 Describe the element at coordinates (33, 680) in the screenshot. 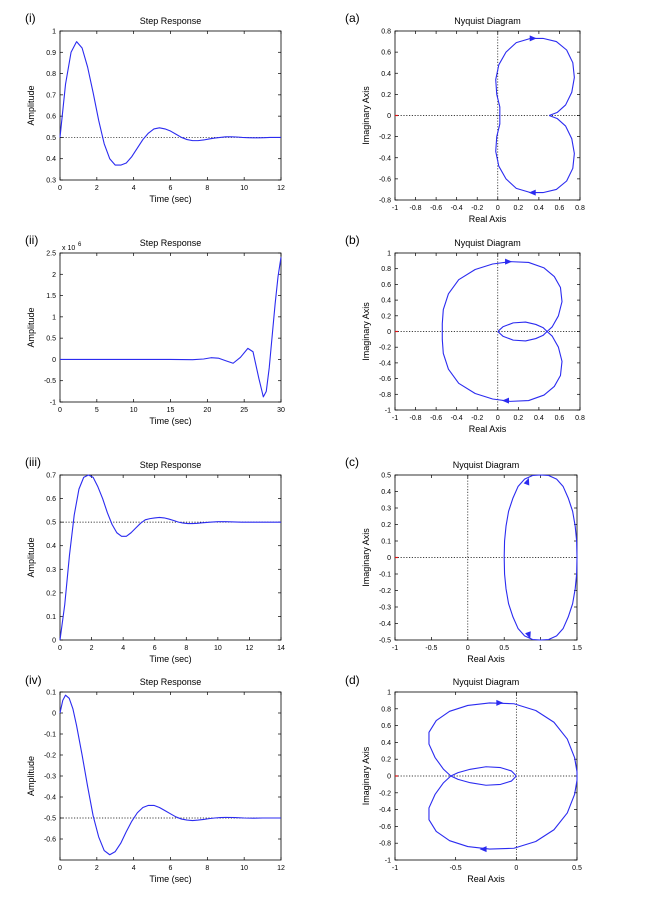

I see `panel-label: (iv)` at that location.